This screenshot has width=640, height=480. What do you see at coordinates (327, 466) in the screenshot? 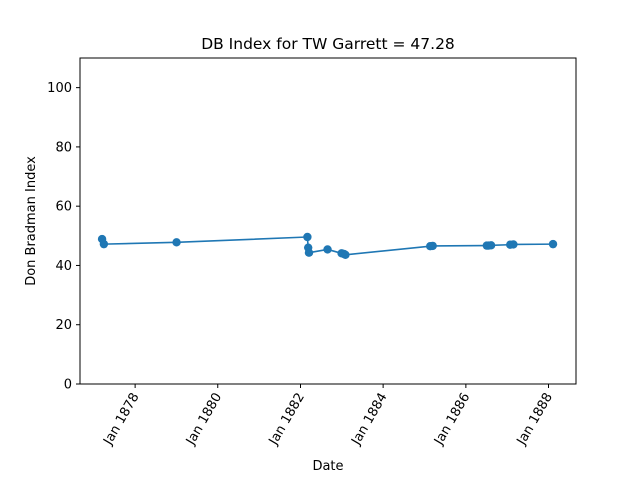
I see `x-axis-label: Date` at bounding box center [327, 466].